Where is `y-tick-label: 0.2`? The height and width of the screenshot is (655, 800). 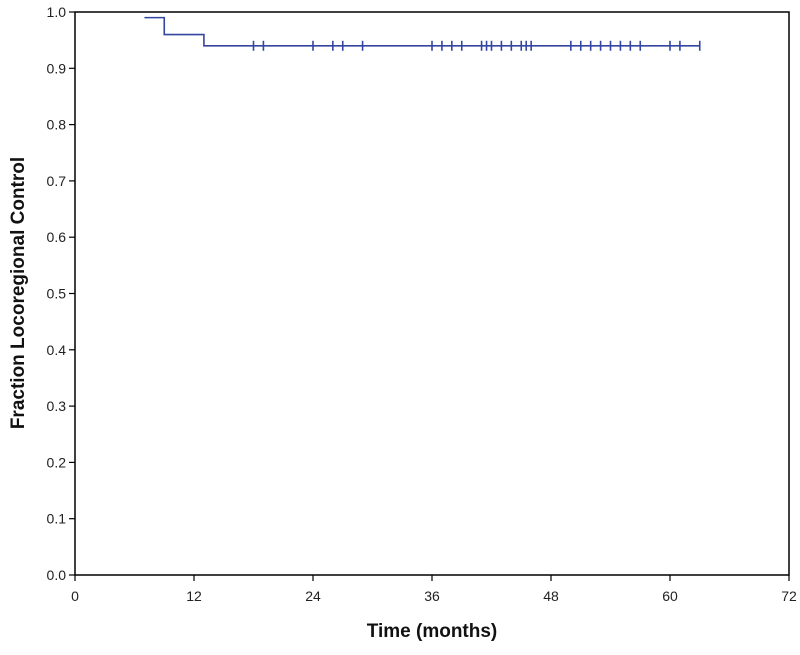
y-tick-label: 0.2 is located at coordinates (57, 462).